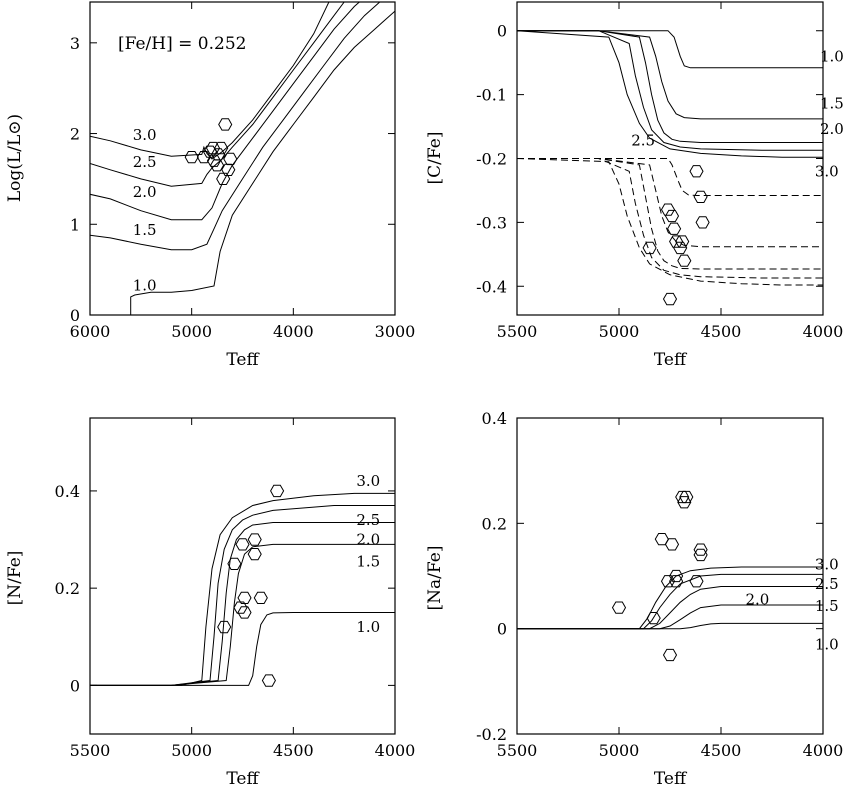 The width and height of the screenshot is (848, 790). Describe the element at coordinates (491, 286) in the screenshot. I see `y-tick-label: -0.4` at that location.